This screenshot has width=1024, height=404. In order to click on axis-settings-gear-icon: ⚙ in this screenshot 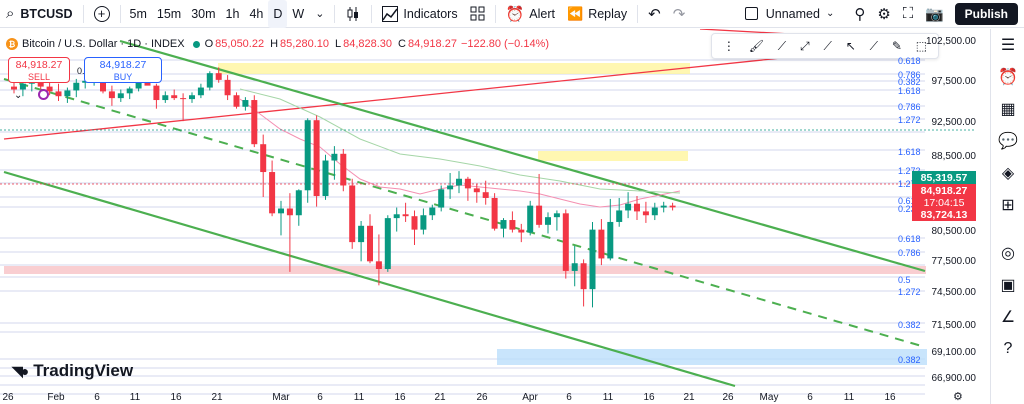, I will do `click(958, 397)`.